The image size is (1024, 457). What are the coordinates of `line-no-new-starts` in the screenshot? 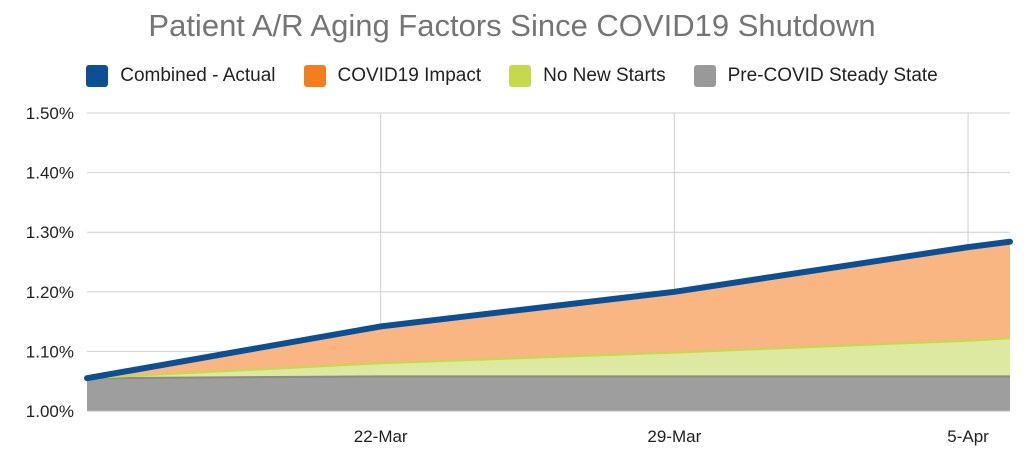 It's located at (548, 358).